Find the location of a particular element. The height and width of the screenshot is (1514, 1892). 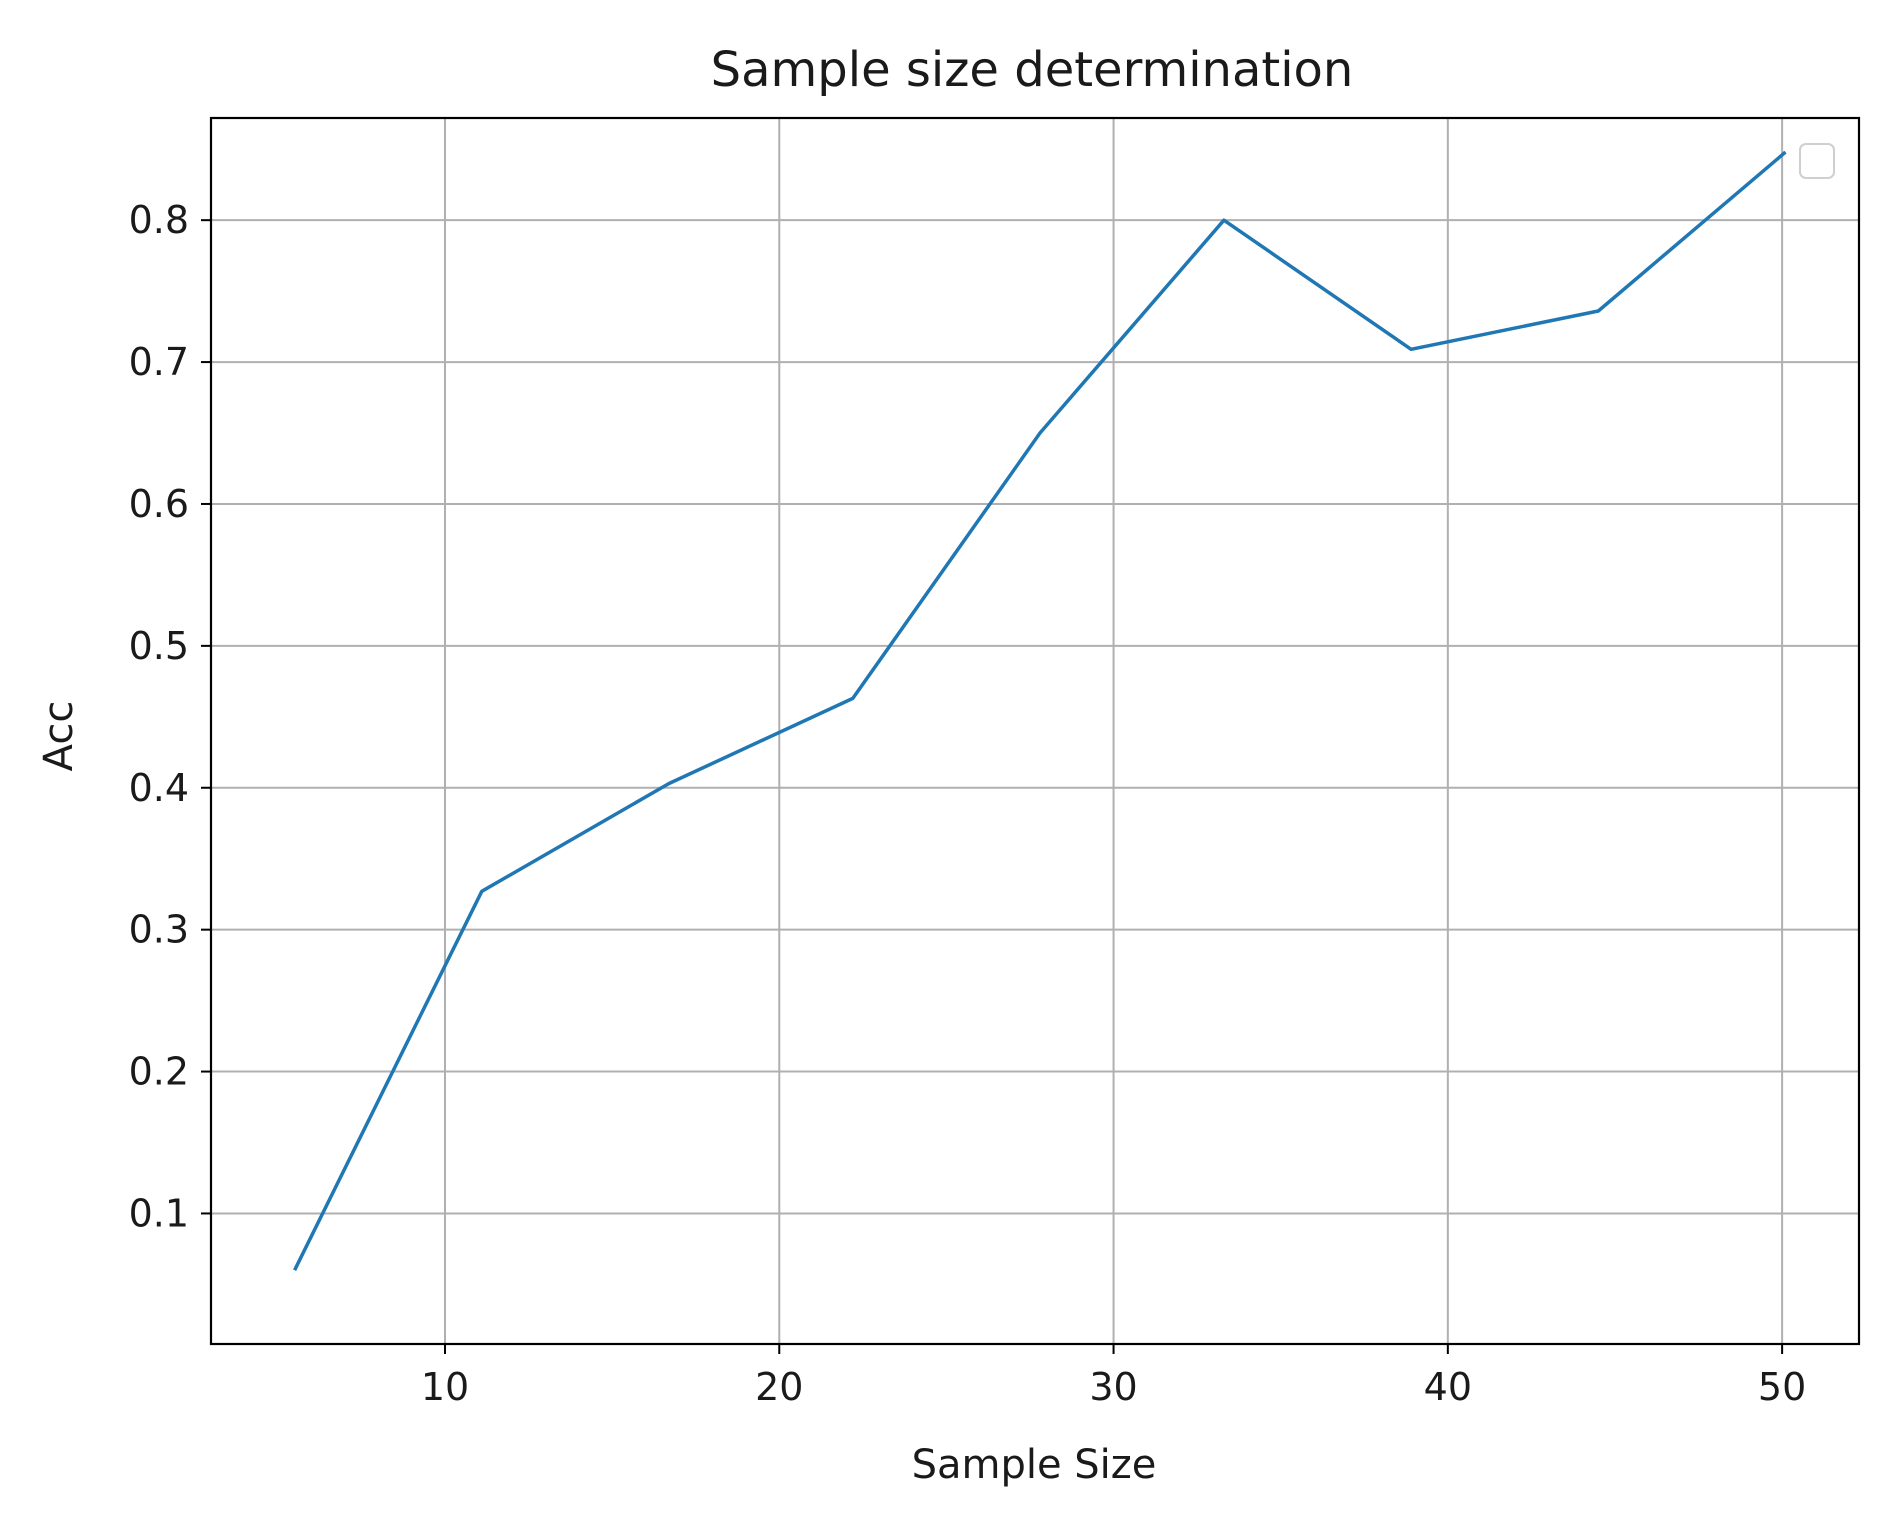

x-axis-ticks: 10 20 30 40 50 is located at coordinates (1113, 1376).